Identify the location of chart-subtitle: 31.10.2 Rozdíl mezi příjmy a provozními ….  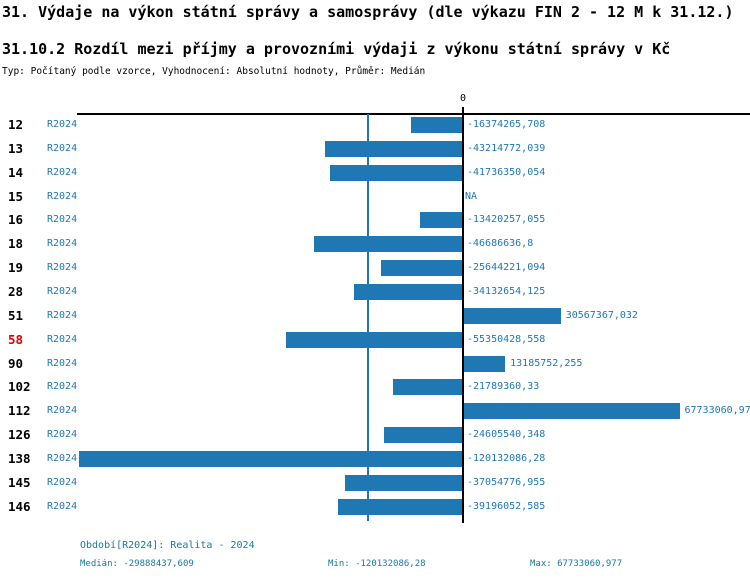
(336, 49).